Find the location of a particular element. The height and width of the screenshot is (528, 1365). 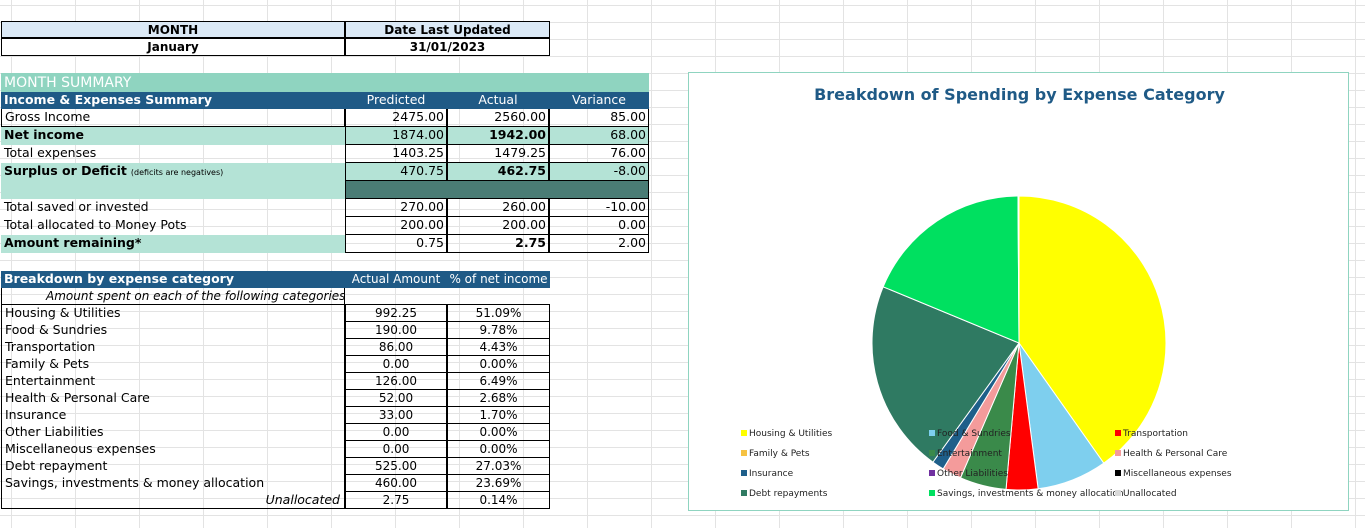

legend-item: Transportation is located at coordinates (1151, 434).